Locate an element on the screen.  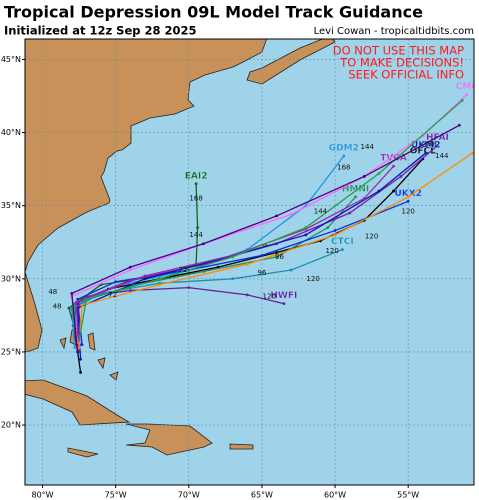
x-tick-label: 70°W is located at coordinates (189, 495).